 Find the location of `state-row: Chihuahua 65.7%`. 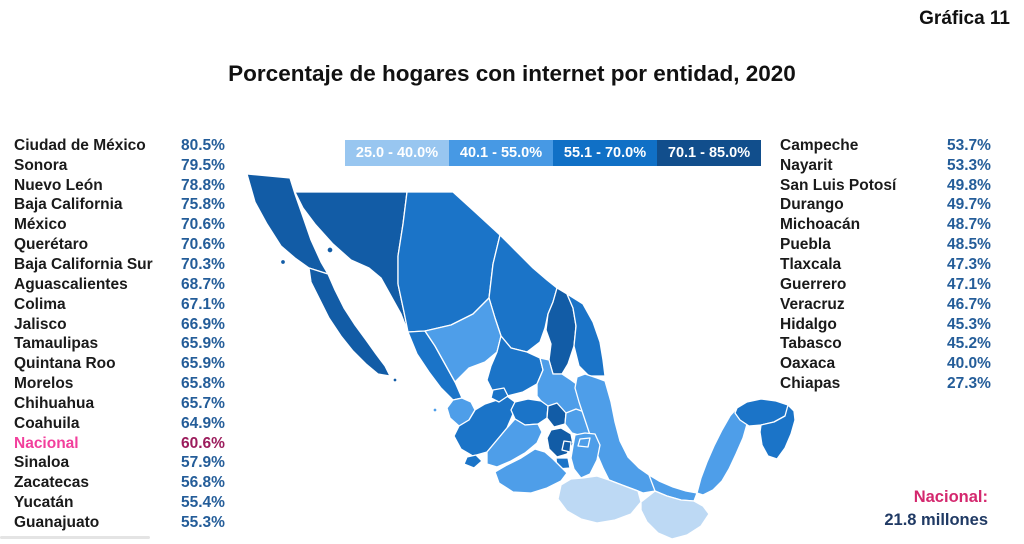

state-row: Chihuahua 65.7% is located at coordinates (122, 404).